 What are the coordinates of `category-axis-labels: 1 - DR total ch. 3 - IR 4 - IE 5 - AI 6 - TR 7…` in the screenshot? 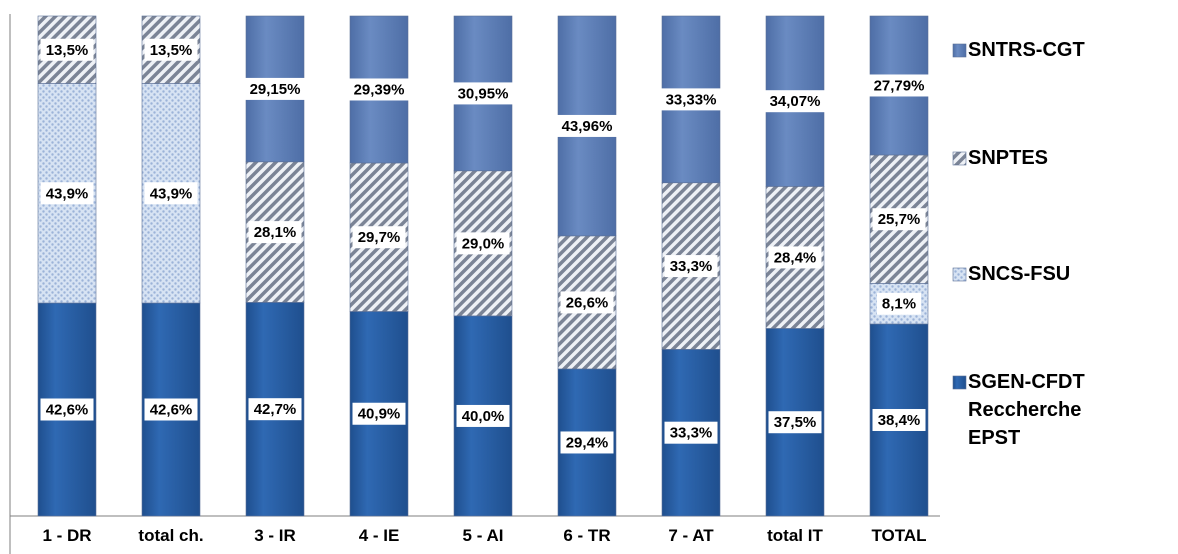 It's located at (484, 535).